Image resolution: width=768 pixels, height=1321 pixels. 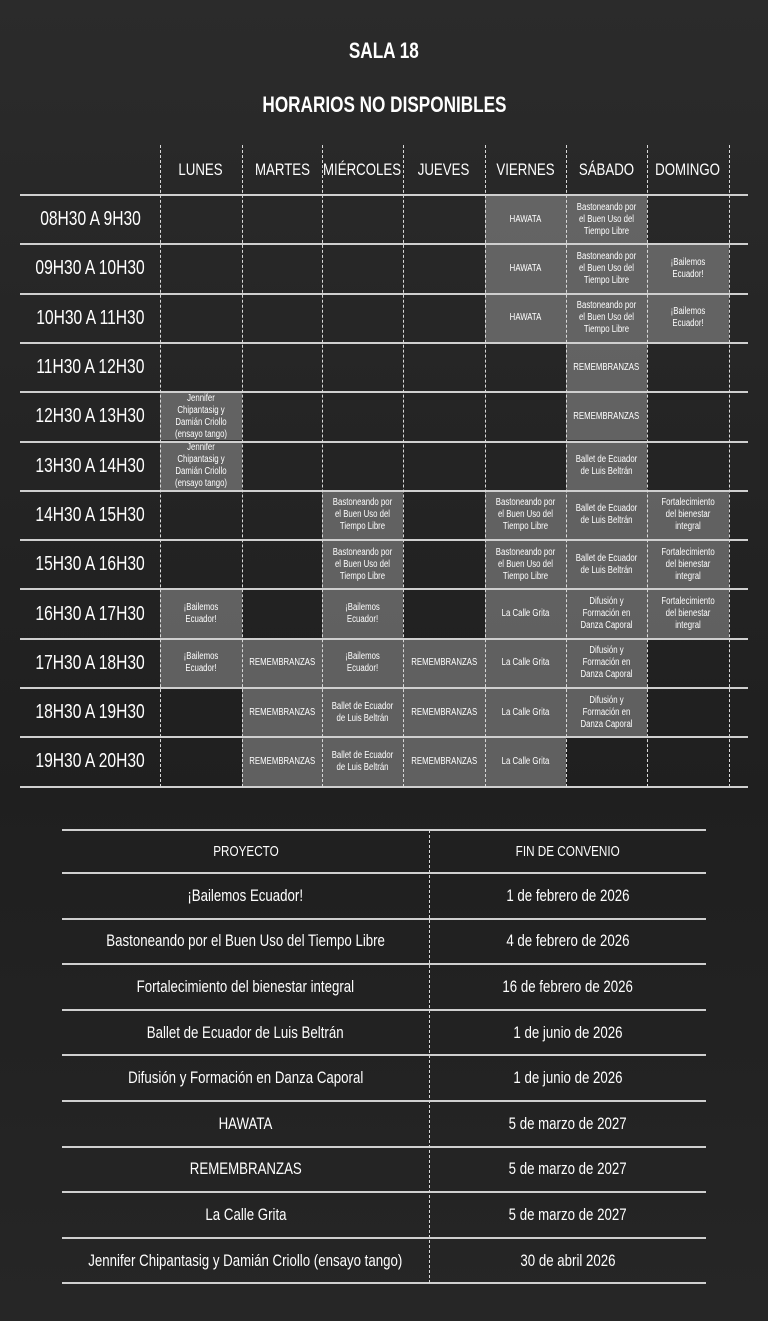 I want to click on day-header: DOMINGO, so click(x=687, y=170).